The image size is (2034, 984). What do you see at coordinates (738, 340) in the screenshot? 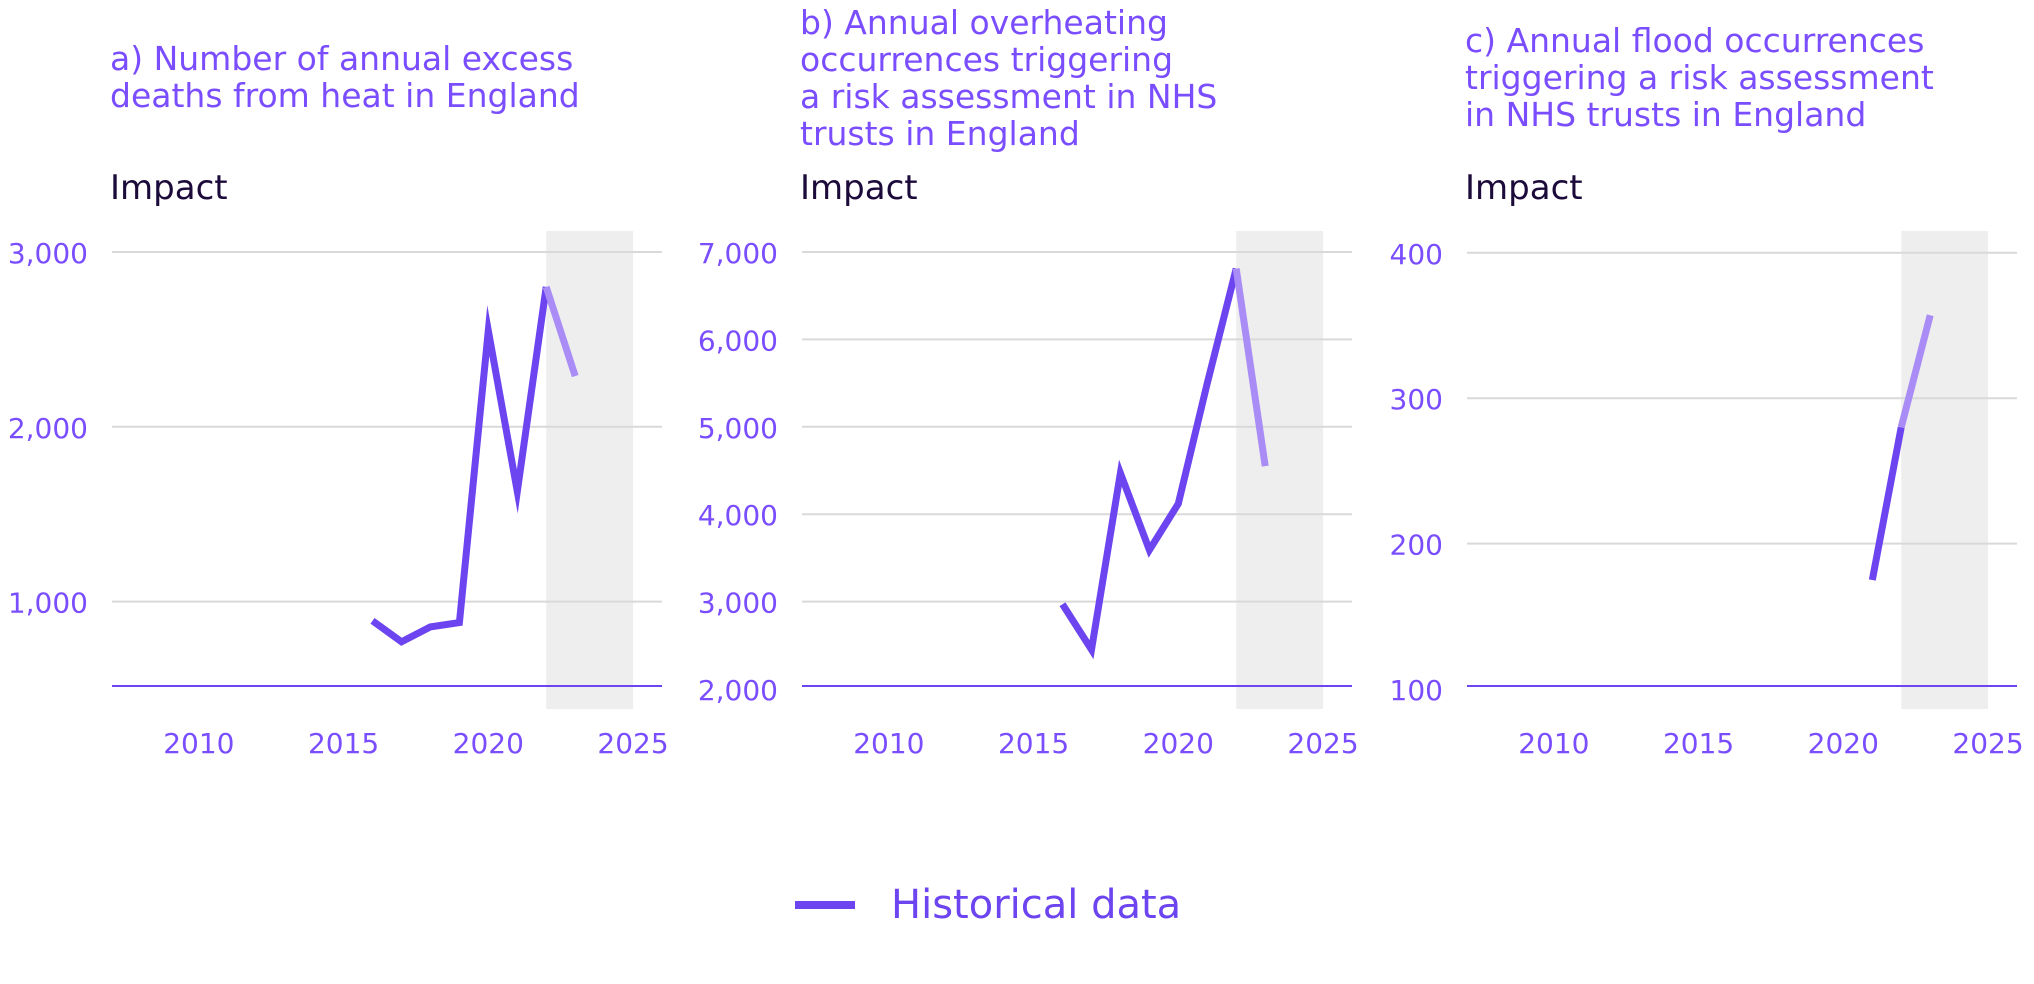
I see `y-tick-label: 6,000` at bounding box center [738, 340].